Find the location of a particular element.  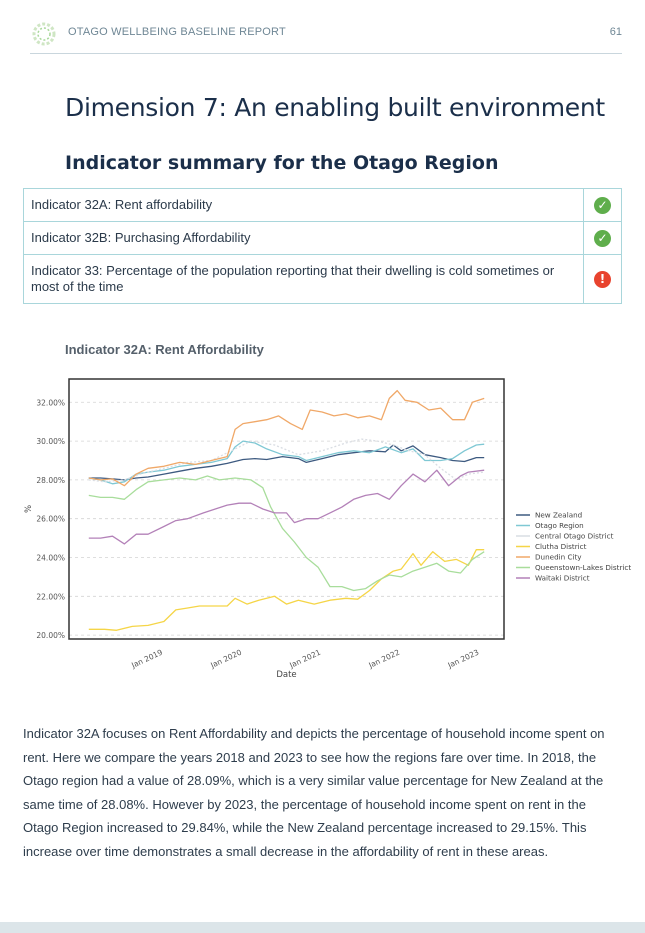

report-title: OTAGO WELLBEING BASELINE REPORT is located at coordinates (177, 32).